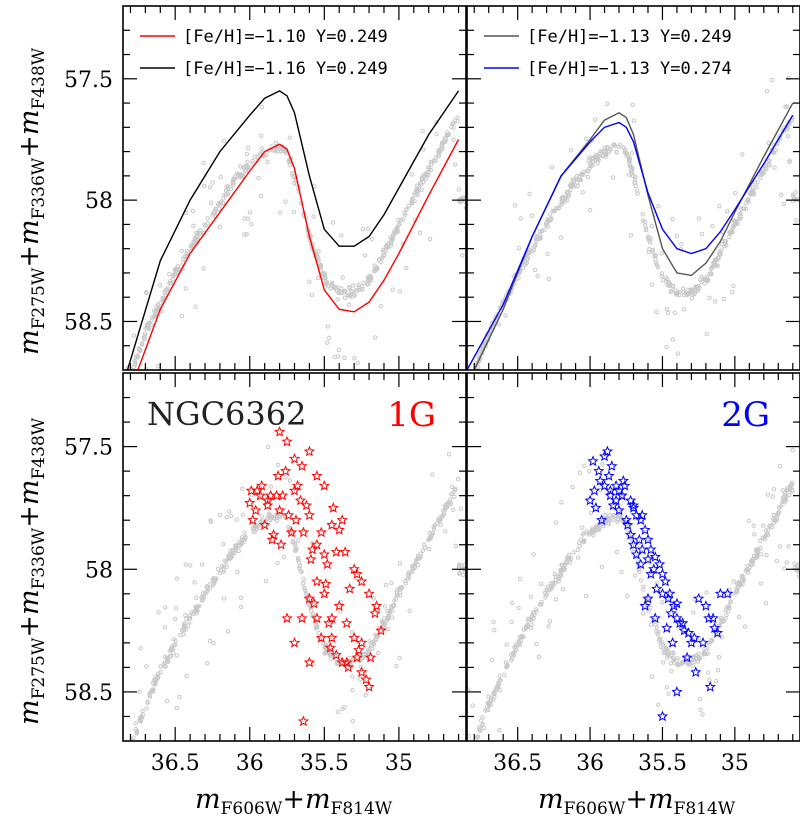 The width and height of the screenshot is (800, 819). Describe the element at coordinates (324, 763) in the screenshot. I see `x-tick-label: 35.5` at that location.